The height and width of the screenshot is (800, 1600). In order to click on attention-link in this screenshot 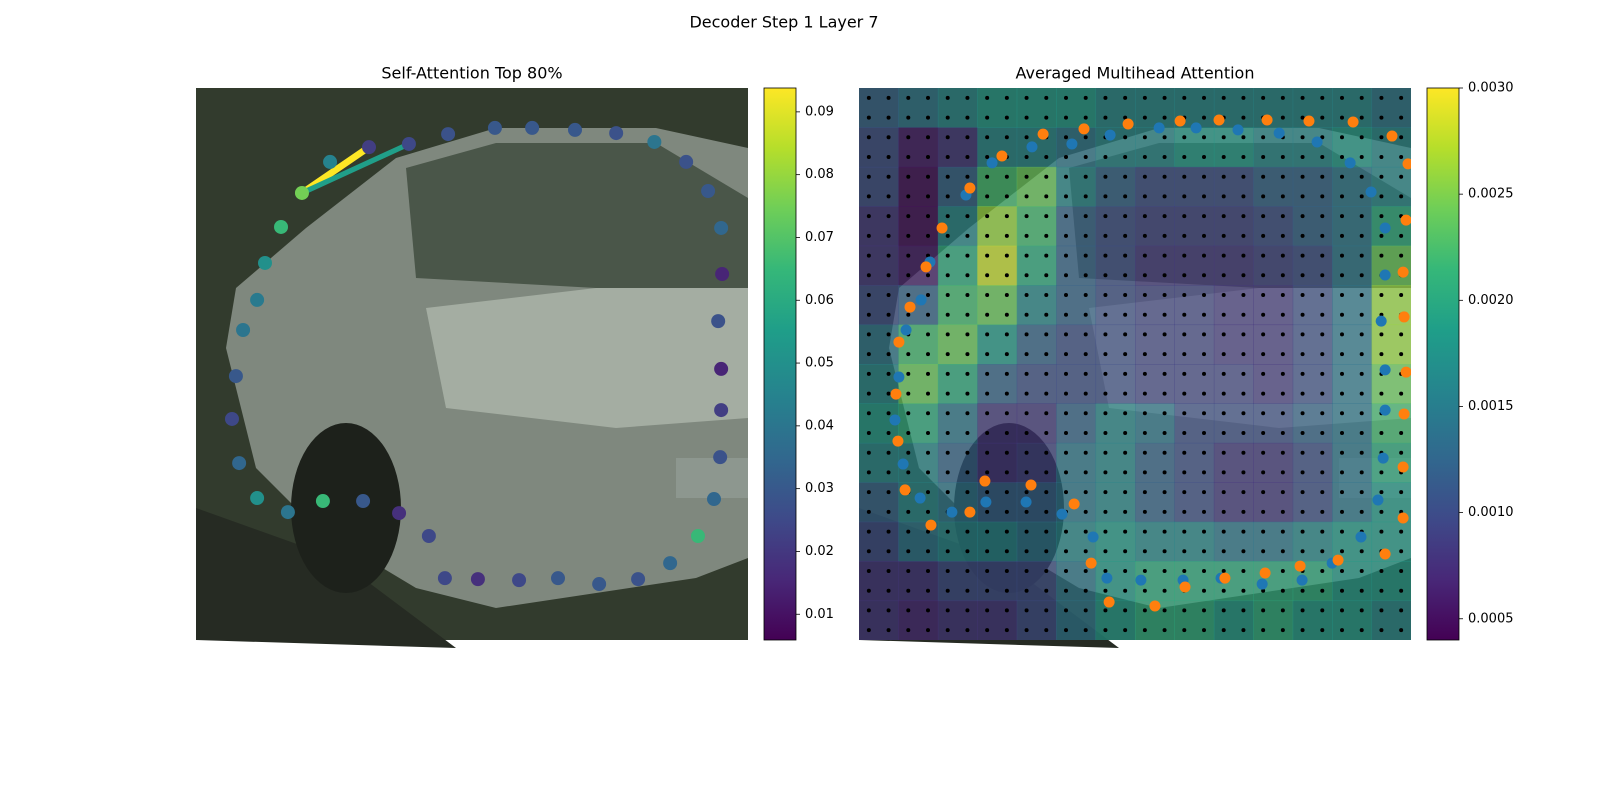, I will do `click(355, 168)`.